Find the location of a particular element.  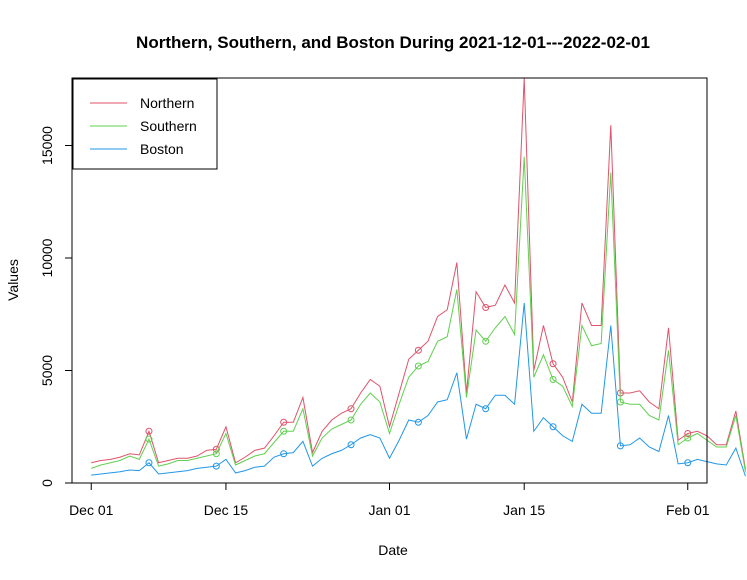

y-tick-label: 10000 is located at coordinates (47, 257).